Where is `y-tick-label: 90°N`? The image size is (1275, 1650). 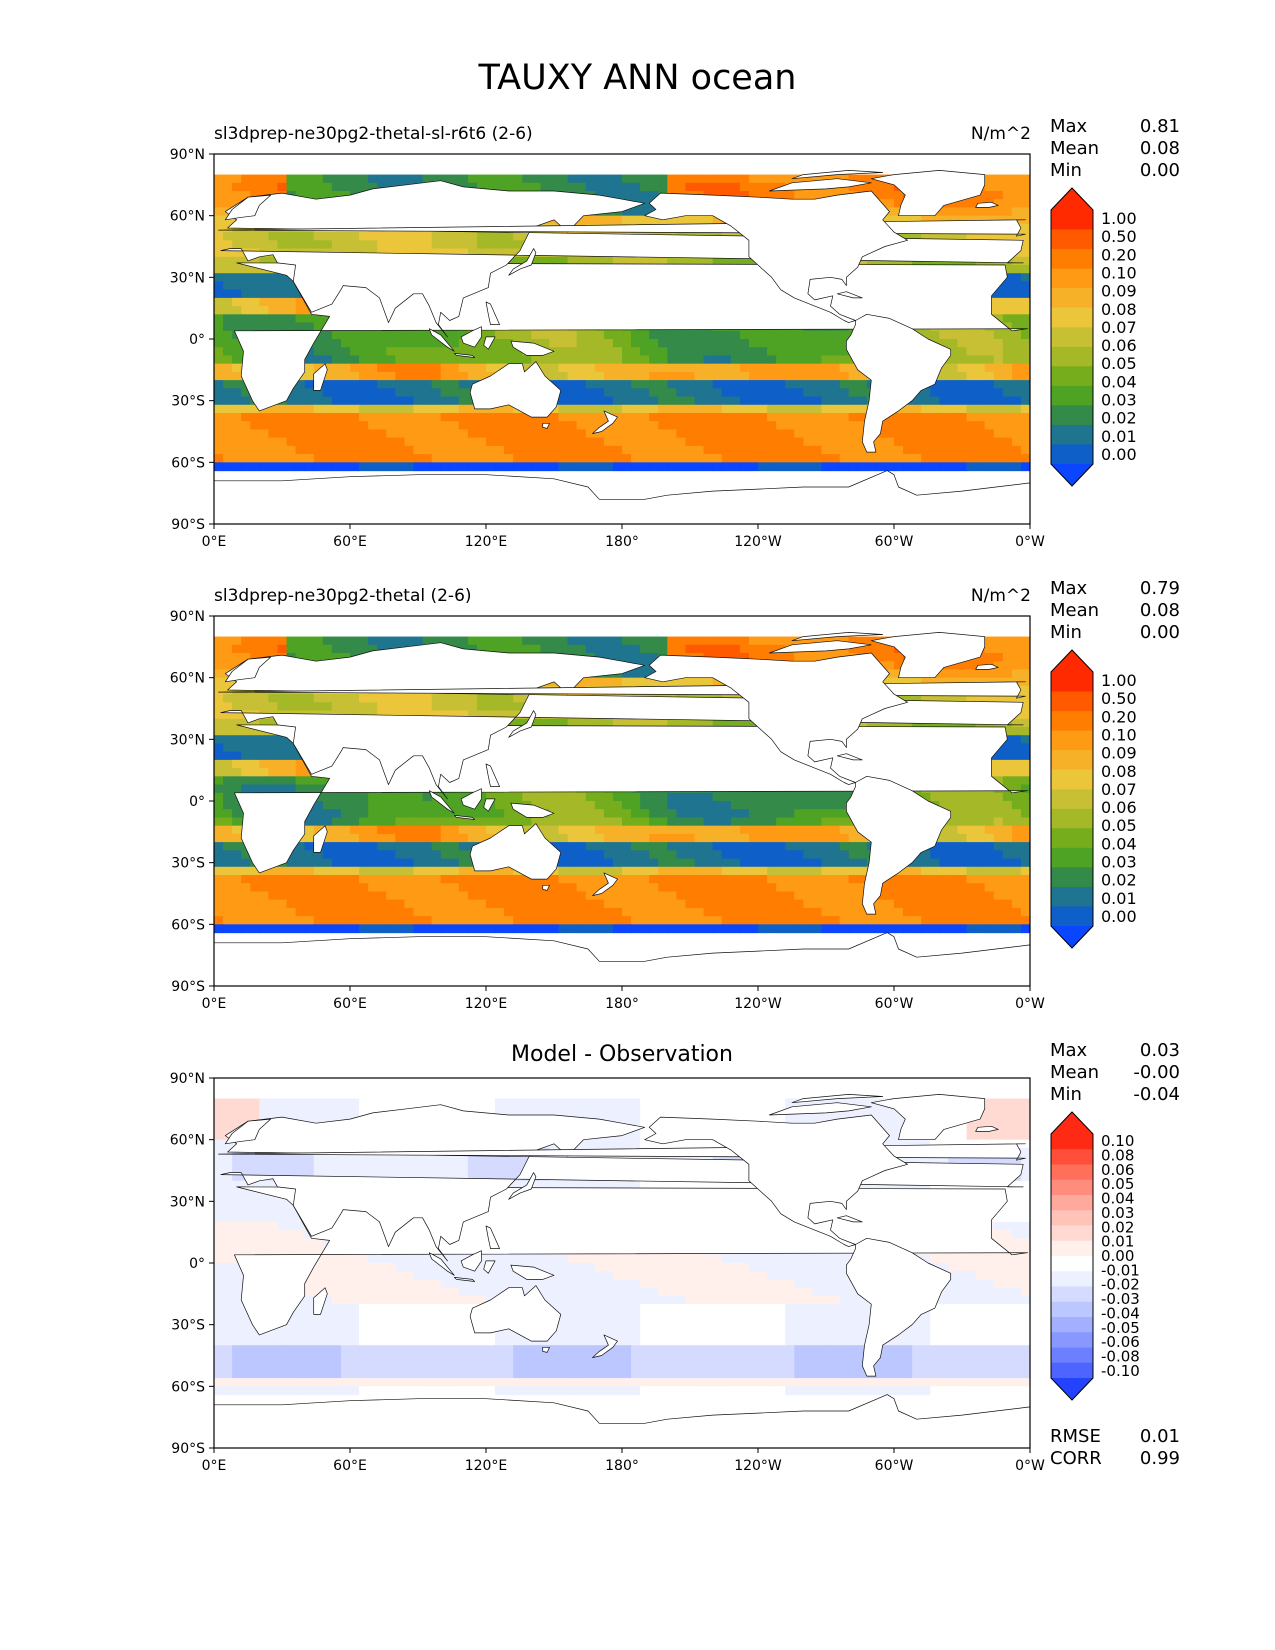 y-tick-label: 90°N is located at coordinates (187, 155).